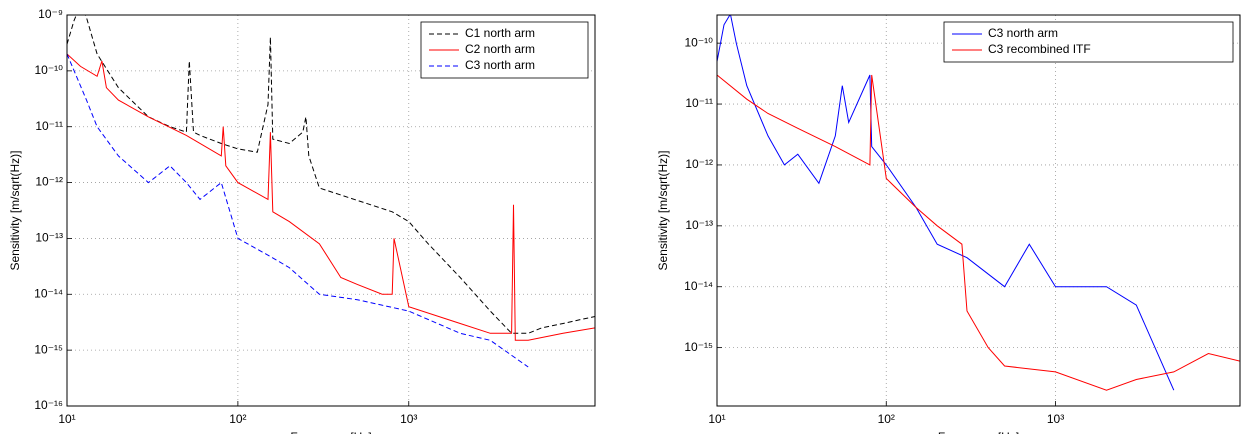 Image resolution: width=1242 pixels, height=434 pixels. What do you see at coordinates (1039, 49) in the screenshot?
I see `legend-label: C3 recombined ITF` at bounding box center [1039, 49].